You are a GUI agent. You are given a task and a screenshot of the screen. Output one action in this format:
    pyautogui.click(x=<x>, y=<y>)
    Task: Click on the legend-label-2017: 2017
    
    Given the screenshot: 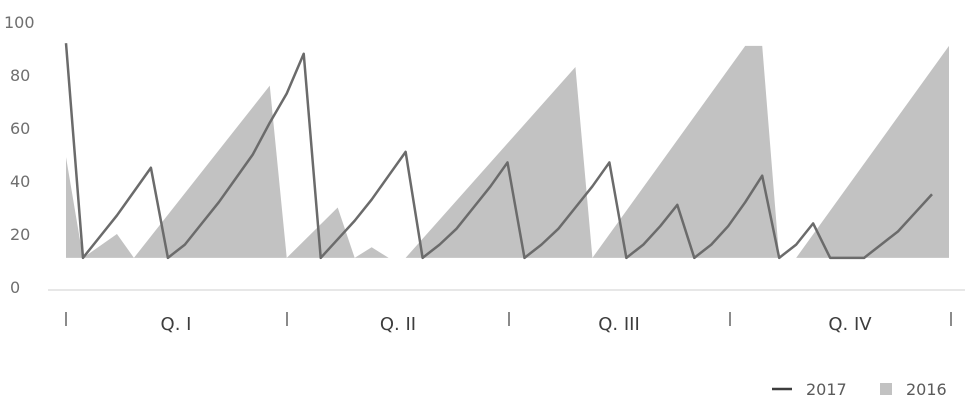 What is the action you would take?
    pyautogui.click(x=826, y=388)
    